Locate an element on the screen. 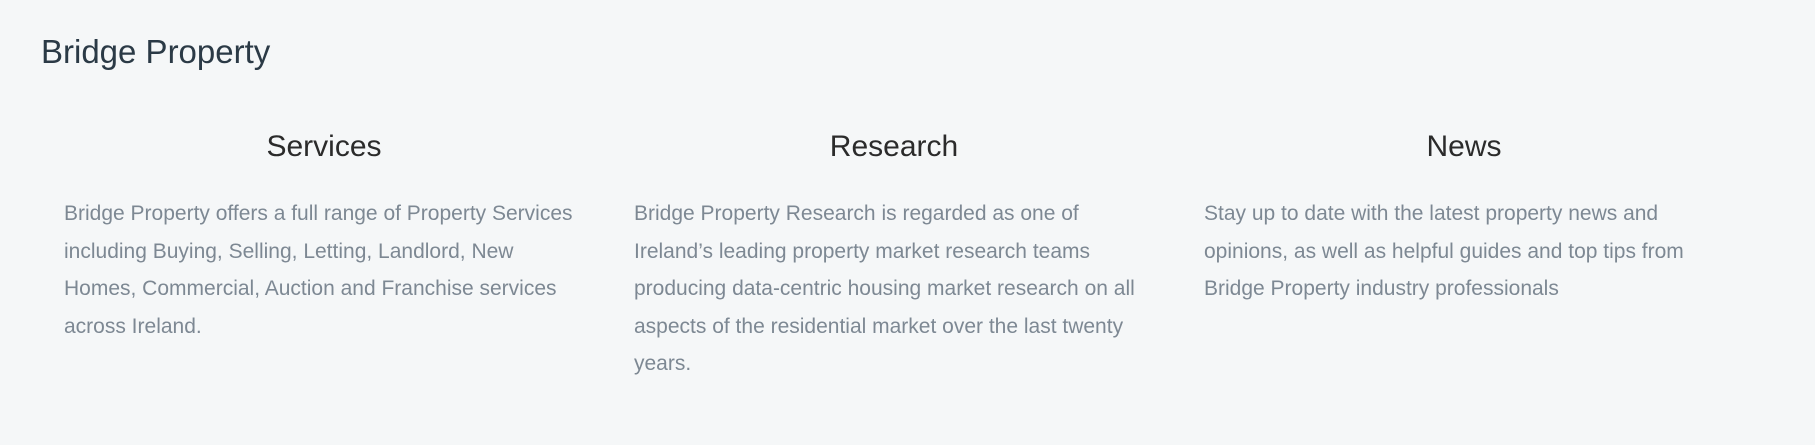 The height and width of the screenshot is (445, 1815). site-title: Bridge Property is located at coordinates (156, 51).